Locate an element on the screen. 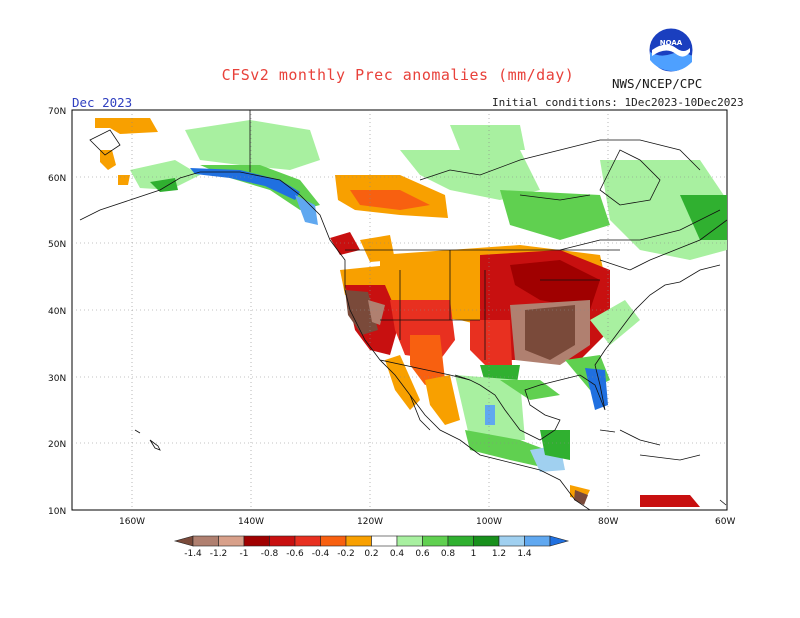 The width and height of the screenshot is (800, 618). alaska-south-orange is located at coordinates (124, 180).